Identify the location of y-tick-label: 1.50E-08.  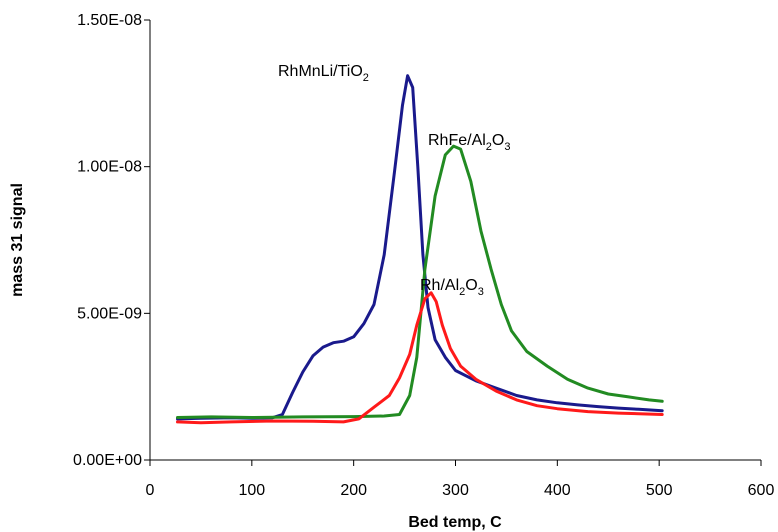
(109, 20).